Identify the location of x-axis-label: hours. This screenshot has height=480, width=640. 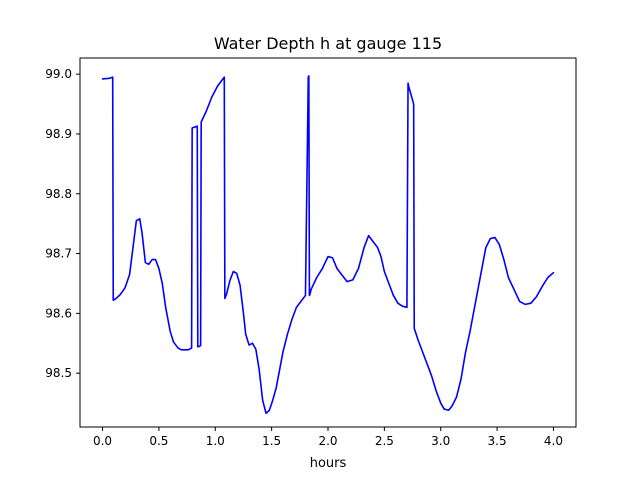
(328, 463).